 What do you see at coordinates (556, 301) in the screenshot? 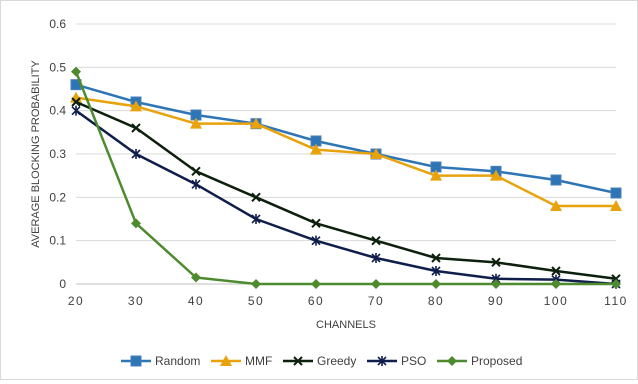
I see `x-tick-label: 100` at bounding box center [556, 301].